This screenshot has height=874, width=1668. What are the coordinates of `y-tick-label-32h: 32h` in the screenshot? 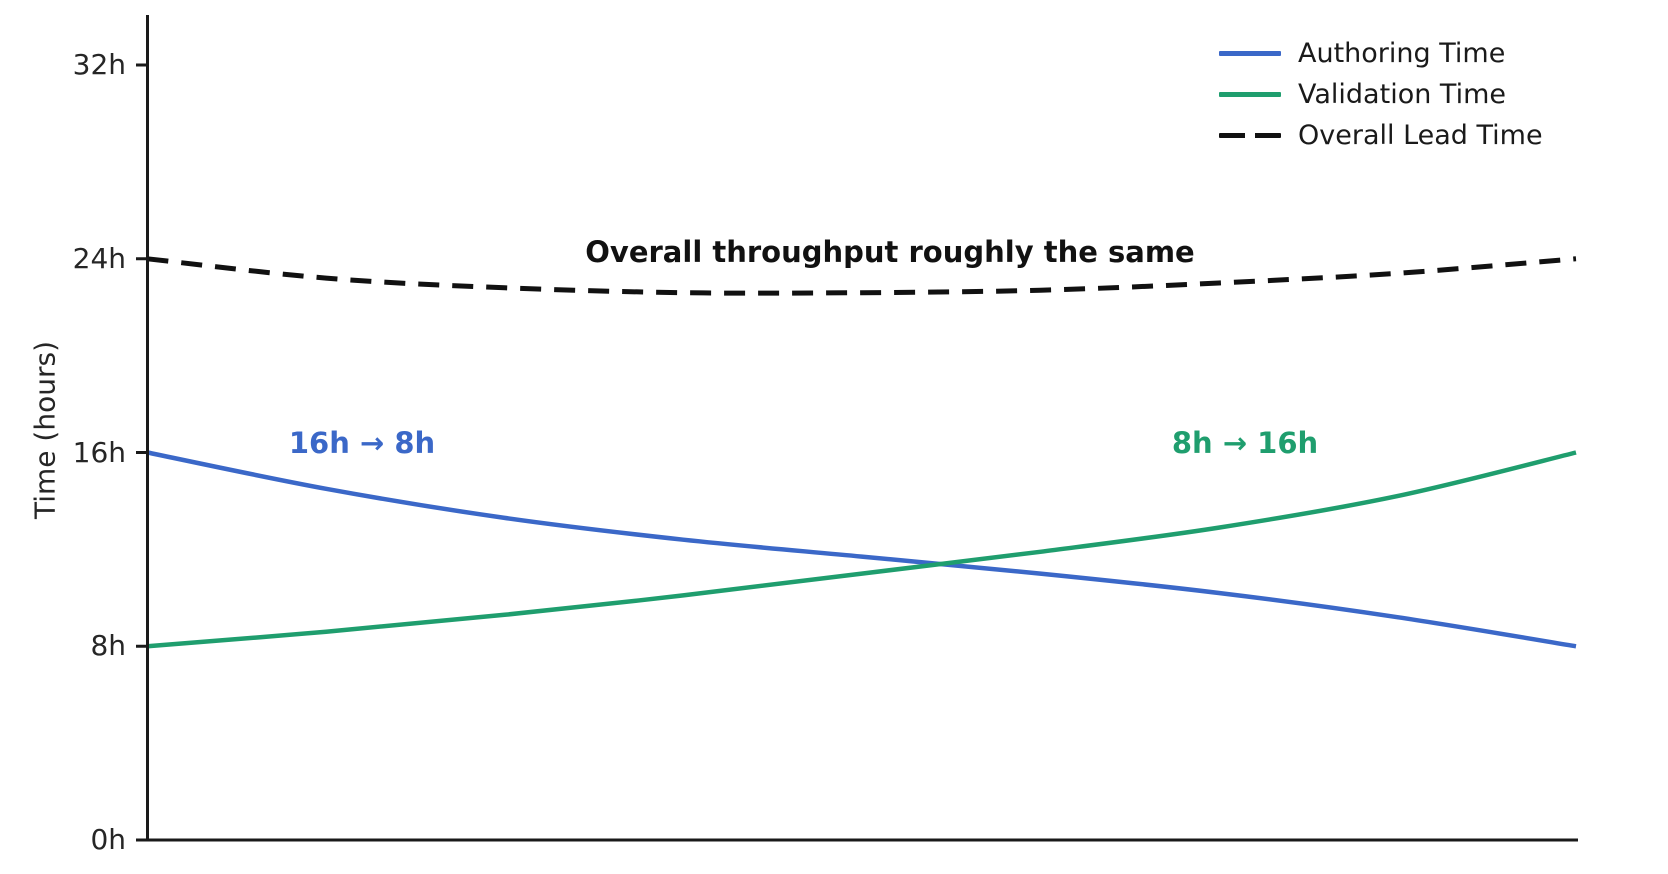 It's located at (99, 64).